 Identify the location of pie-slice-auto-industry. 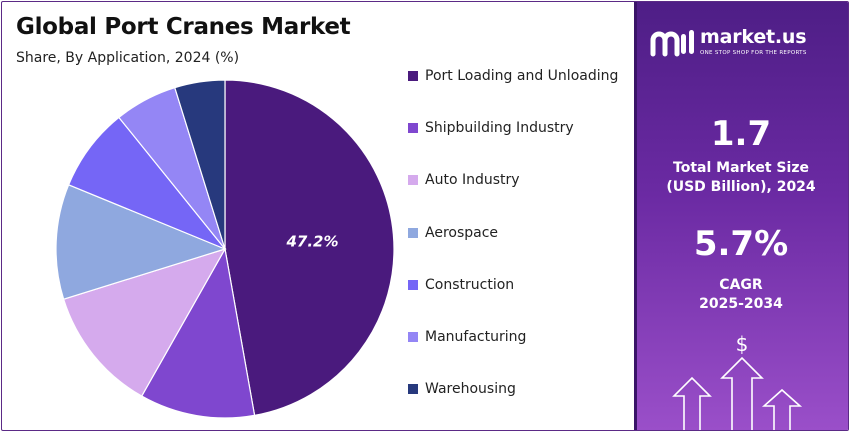
(144, 322).